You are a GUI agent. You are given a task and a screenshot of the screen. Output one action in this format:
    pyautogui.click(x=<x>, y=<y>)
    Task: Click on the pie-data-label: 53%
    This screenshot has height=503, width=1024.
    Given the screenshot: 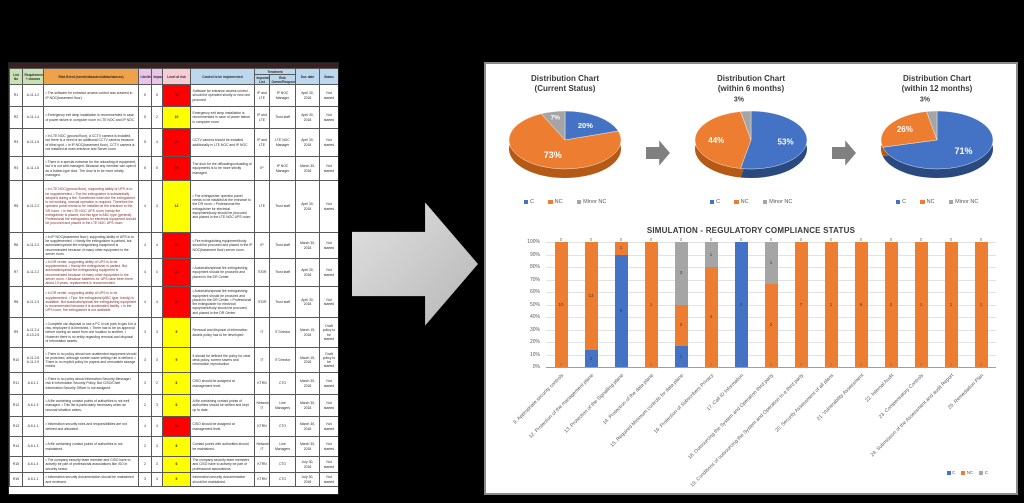 What is the action you would take?
    pyautogui.click(x=786, y=141)
    